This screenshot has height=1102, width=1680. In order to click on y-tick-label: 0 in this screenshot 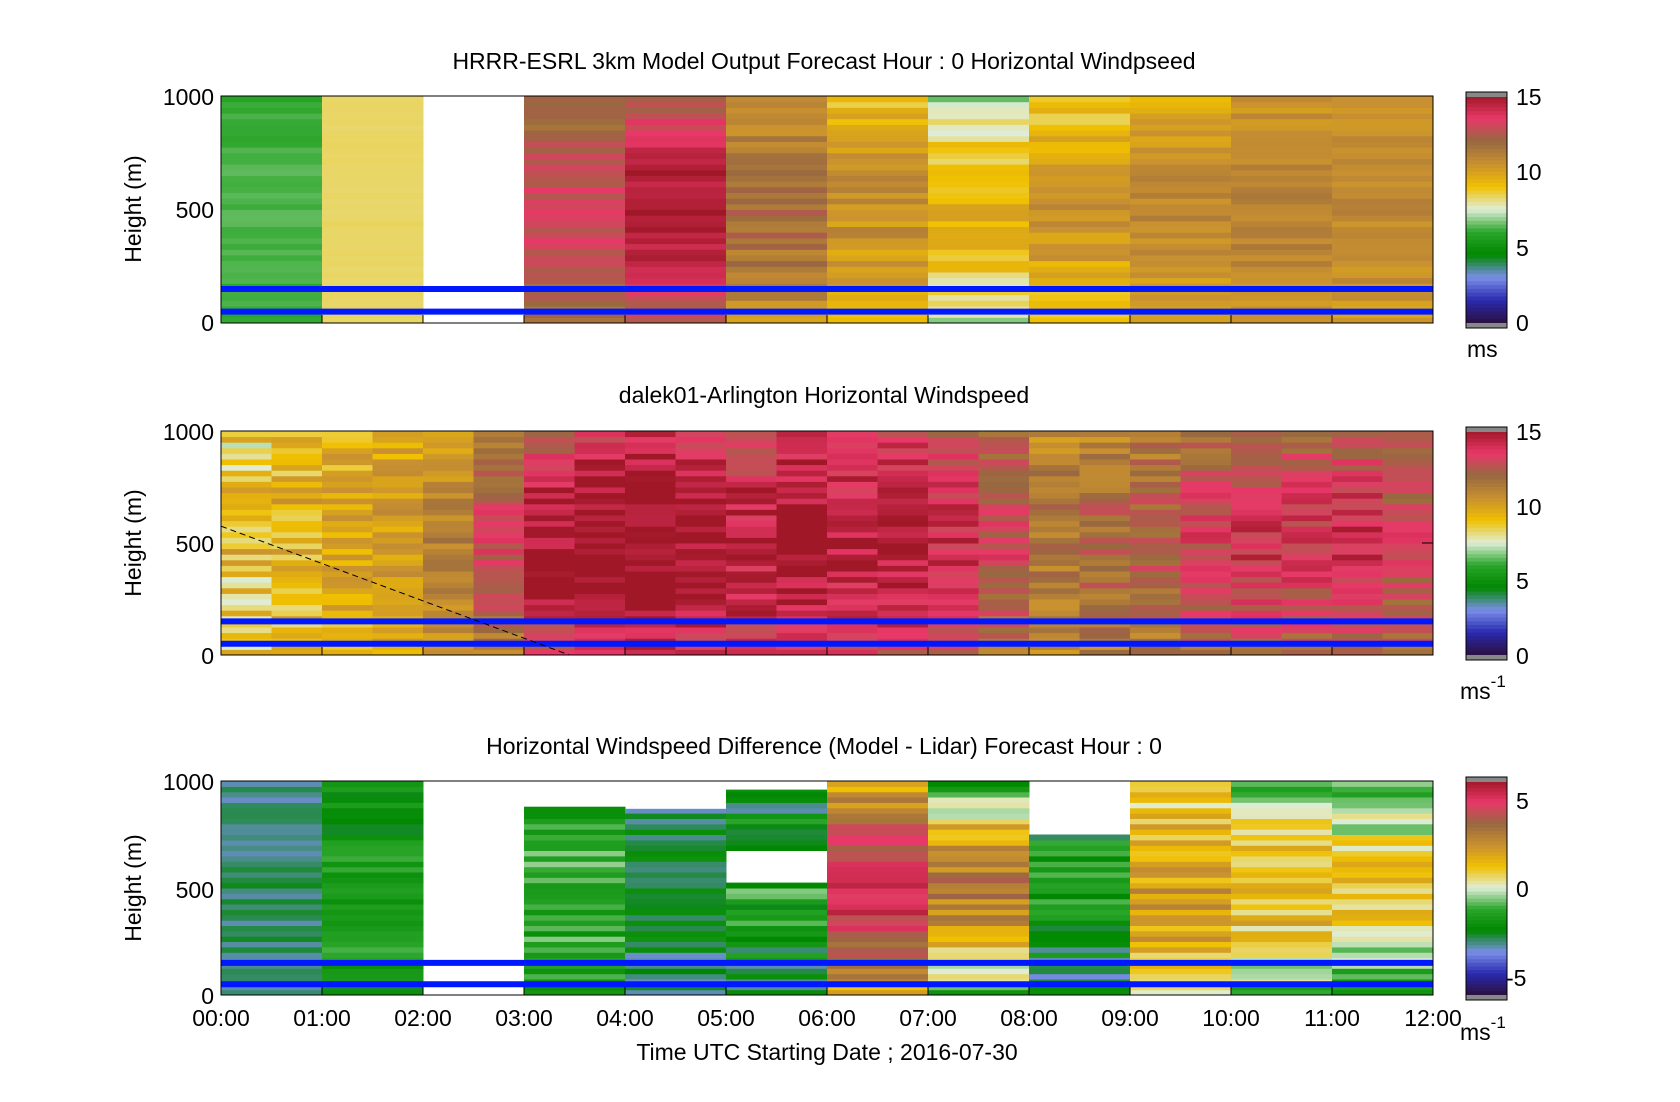, I will do `click(207, 996)`.